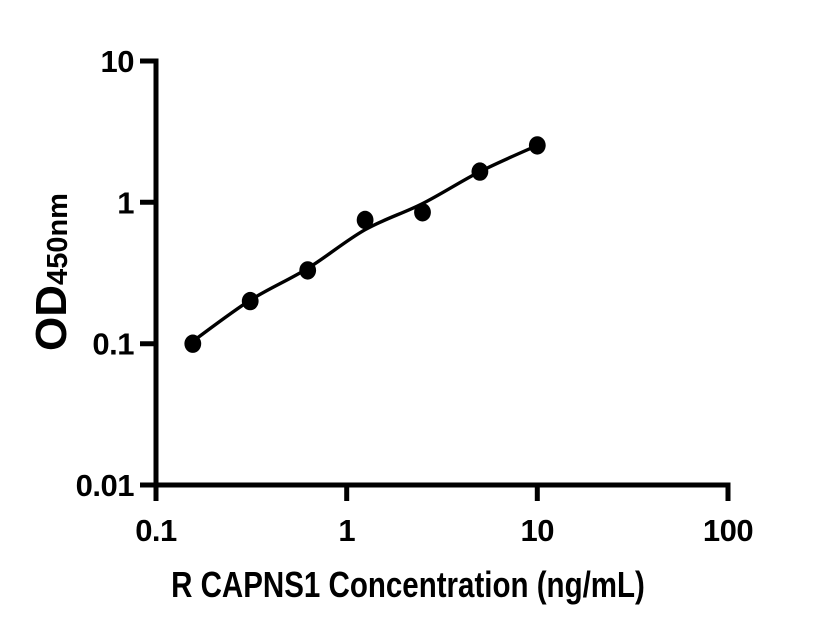 This screenshot has height=640, width=816. Describe the element at coordinates (117, 61) in the screenshot. I see `y-tick-label-10: 10` at that location.